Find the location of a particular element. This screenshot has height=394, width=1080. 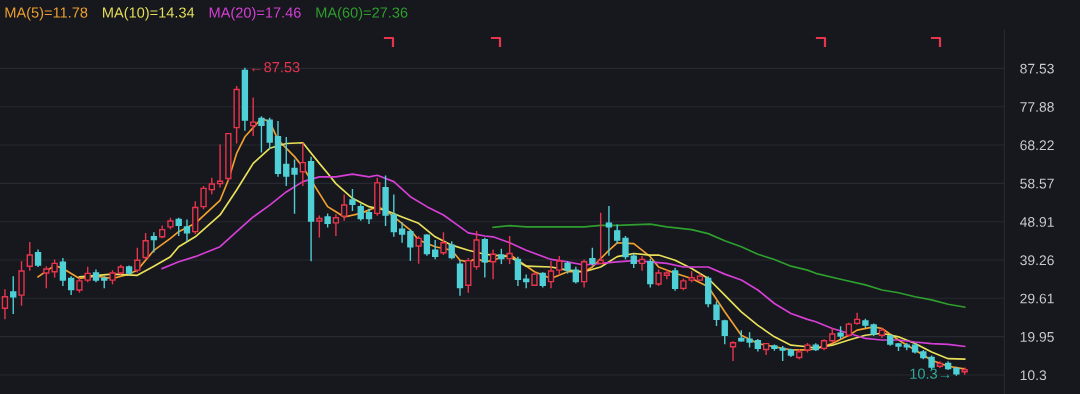

y-tick-label: 10.3 is located at coordinates (1033, 375).